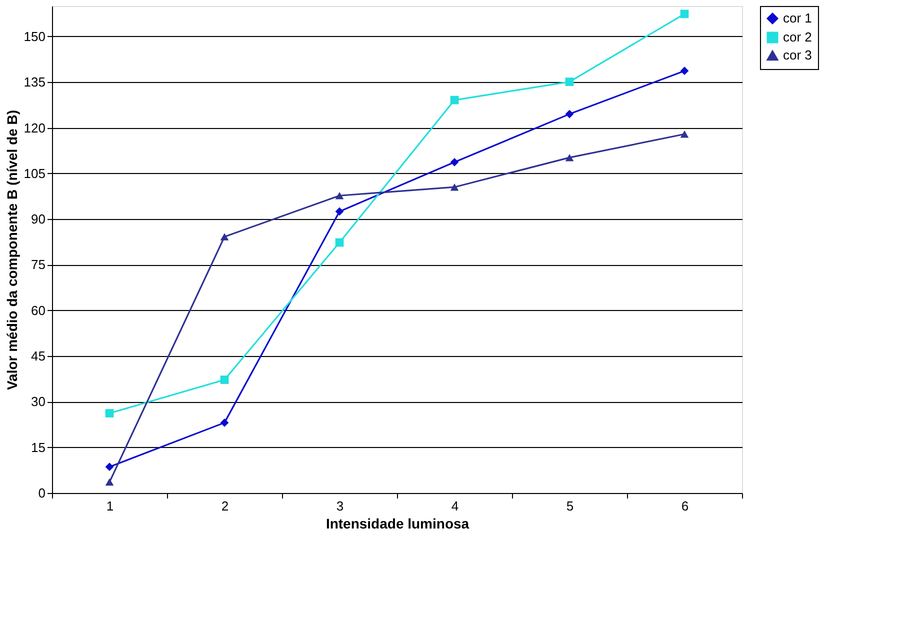  What do you see at coordinates (398, 524) in the screenshot?
I see `x-axis-title: Intensidade luminosa` at bounding box center [398, 524].